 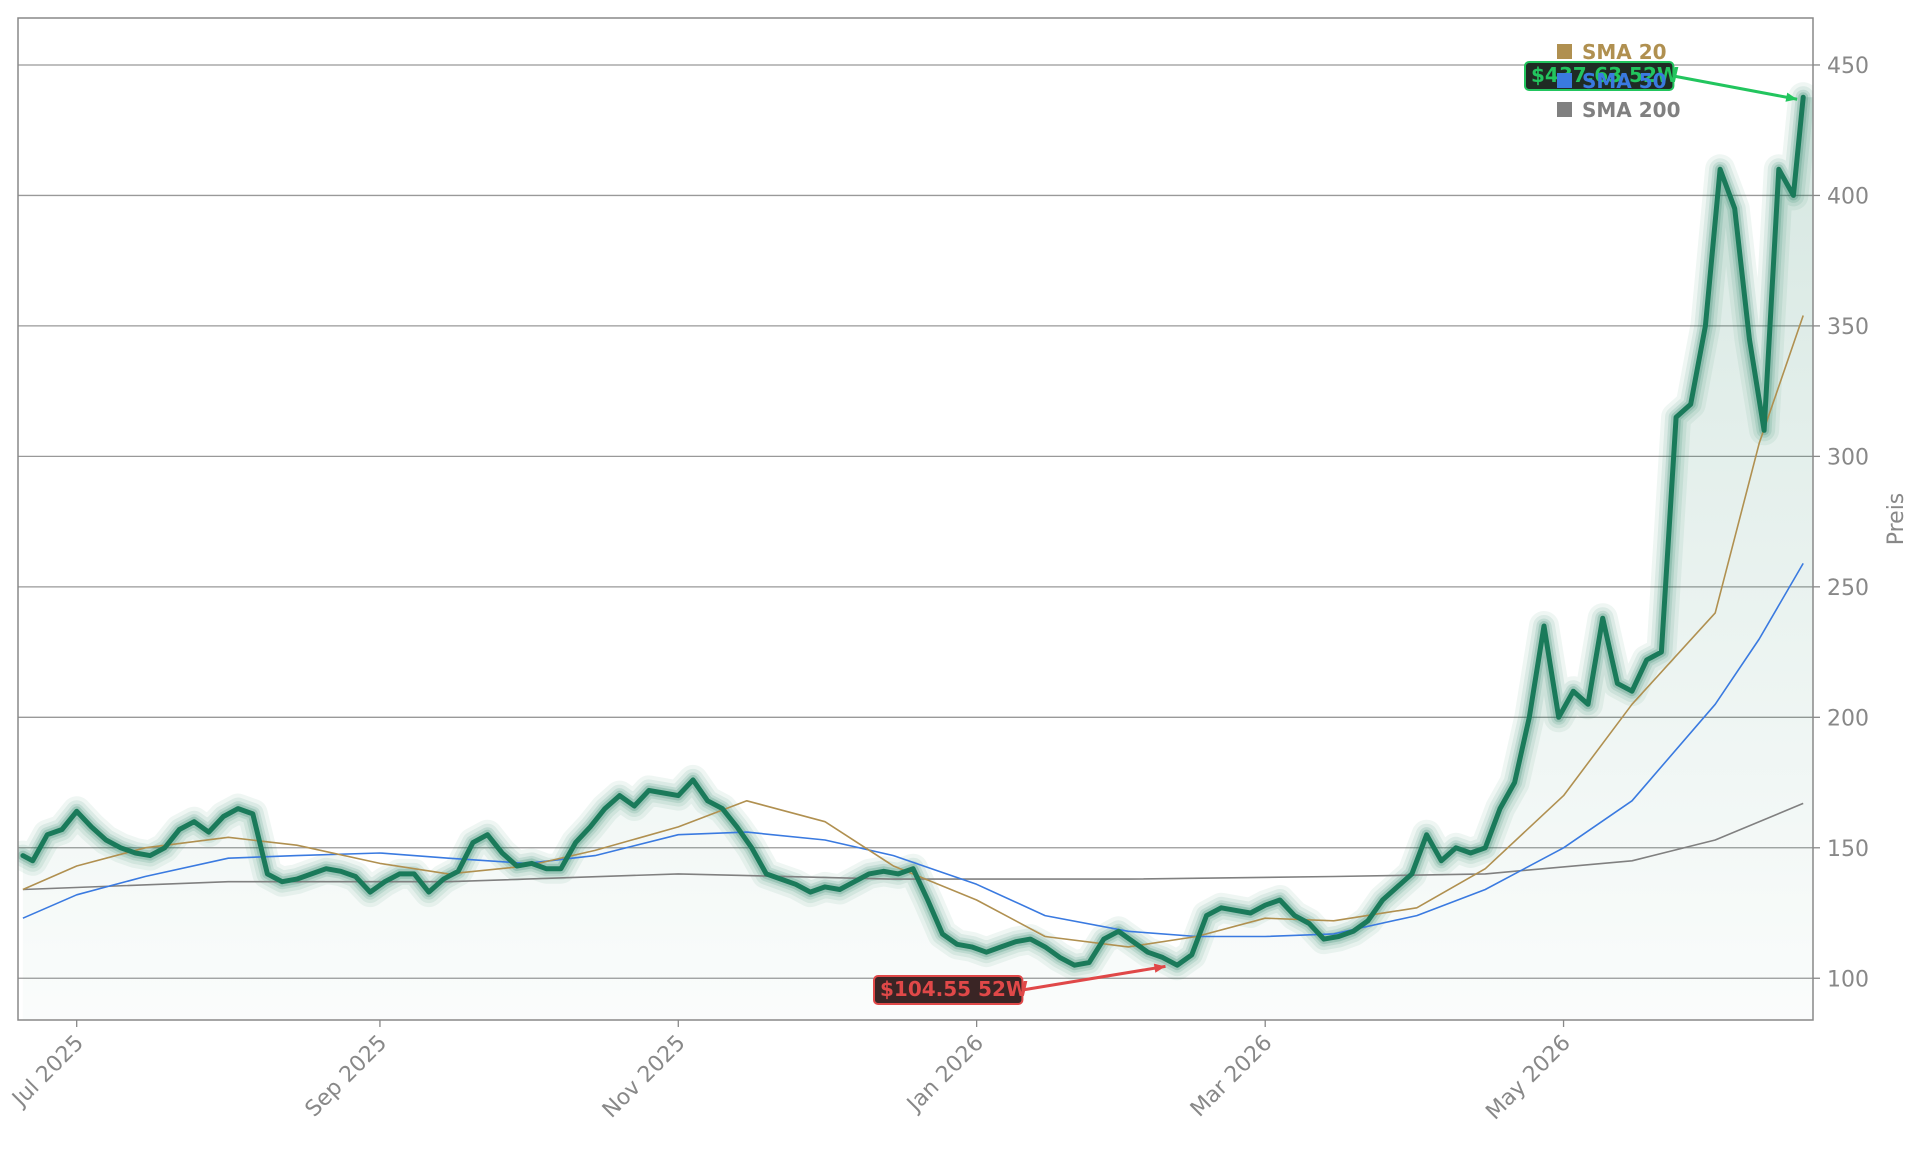 I want to click on x-tick-label: May 2026, so click(x=1528, y=1078).